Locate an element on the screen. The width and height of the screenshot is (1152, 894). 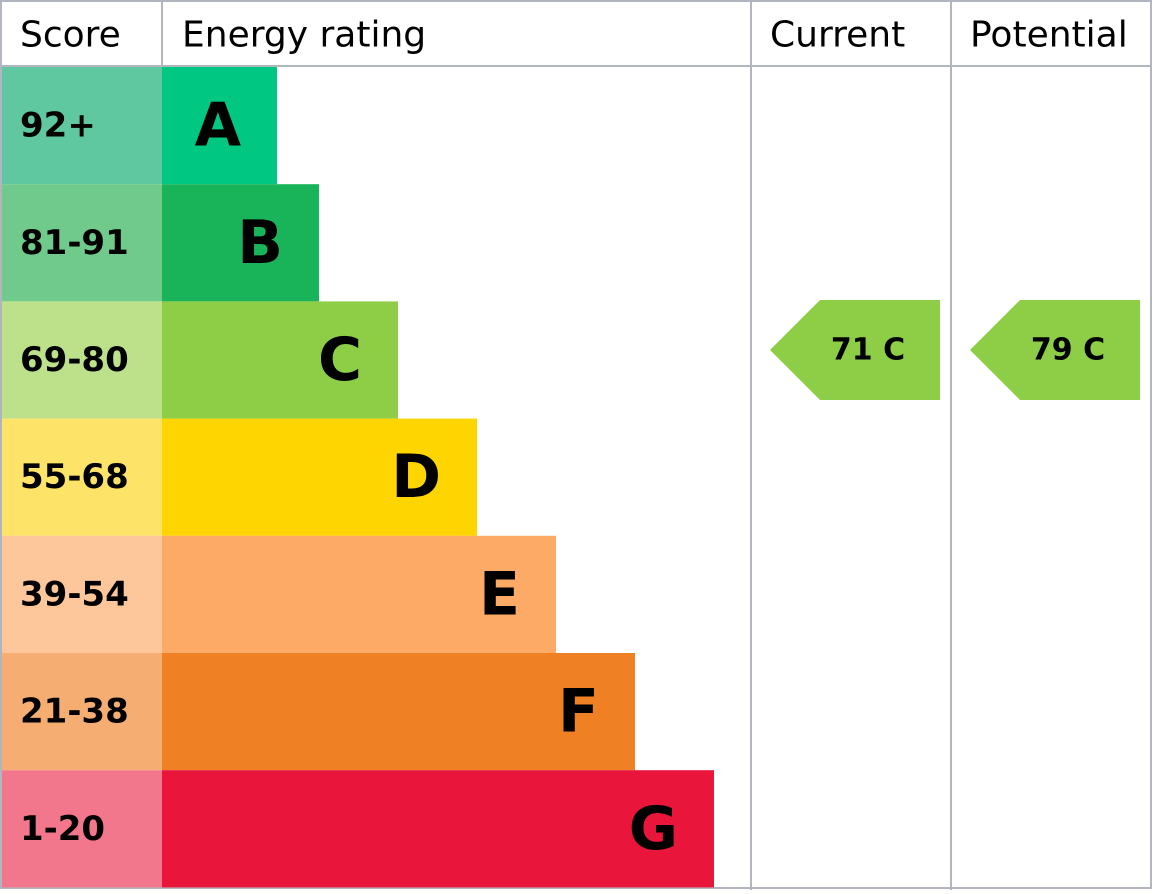
rating-letter: F is located at coordinates (578, 712).